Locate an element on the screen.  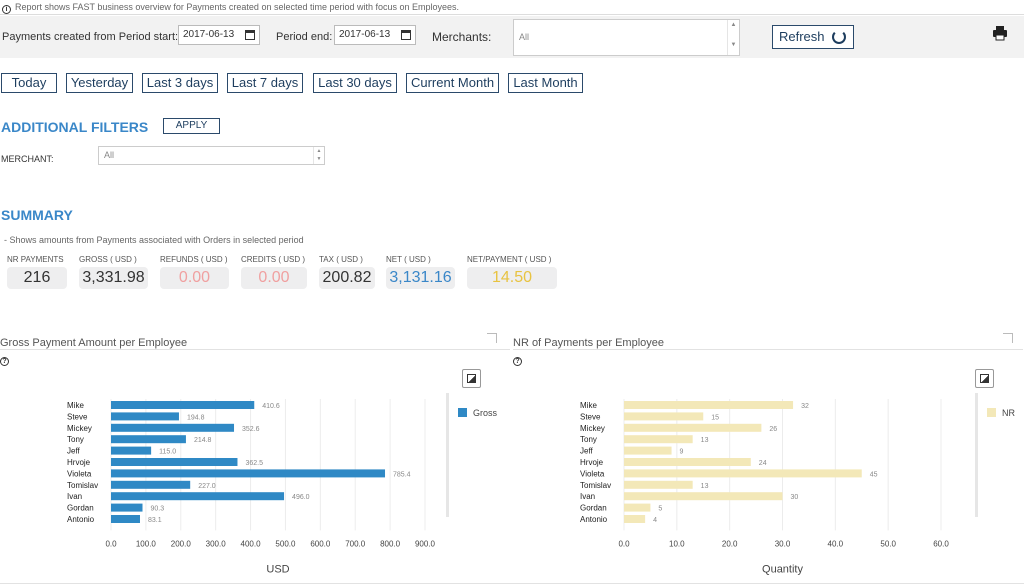
data-label: 15 is located at coordinates (715, 417).